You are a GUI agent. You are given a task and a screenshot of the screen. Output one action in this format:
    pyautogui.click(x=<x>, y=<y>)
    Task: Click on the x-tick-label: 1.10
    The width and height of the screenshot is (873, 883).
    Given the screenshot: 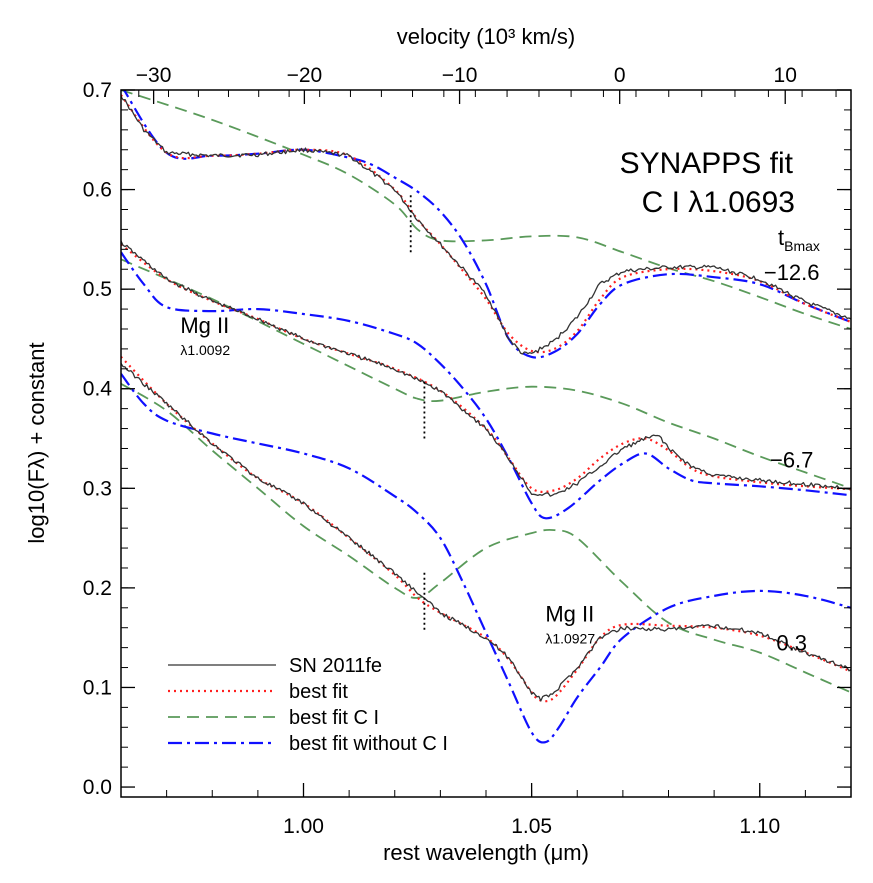 What is the action you would take?
    pyautogui.click(x=759, y=826)
    